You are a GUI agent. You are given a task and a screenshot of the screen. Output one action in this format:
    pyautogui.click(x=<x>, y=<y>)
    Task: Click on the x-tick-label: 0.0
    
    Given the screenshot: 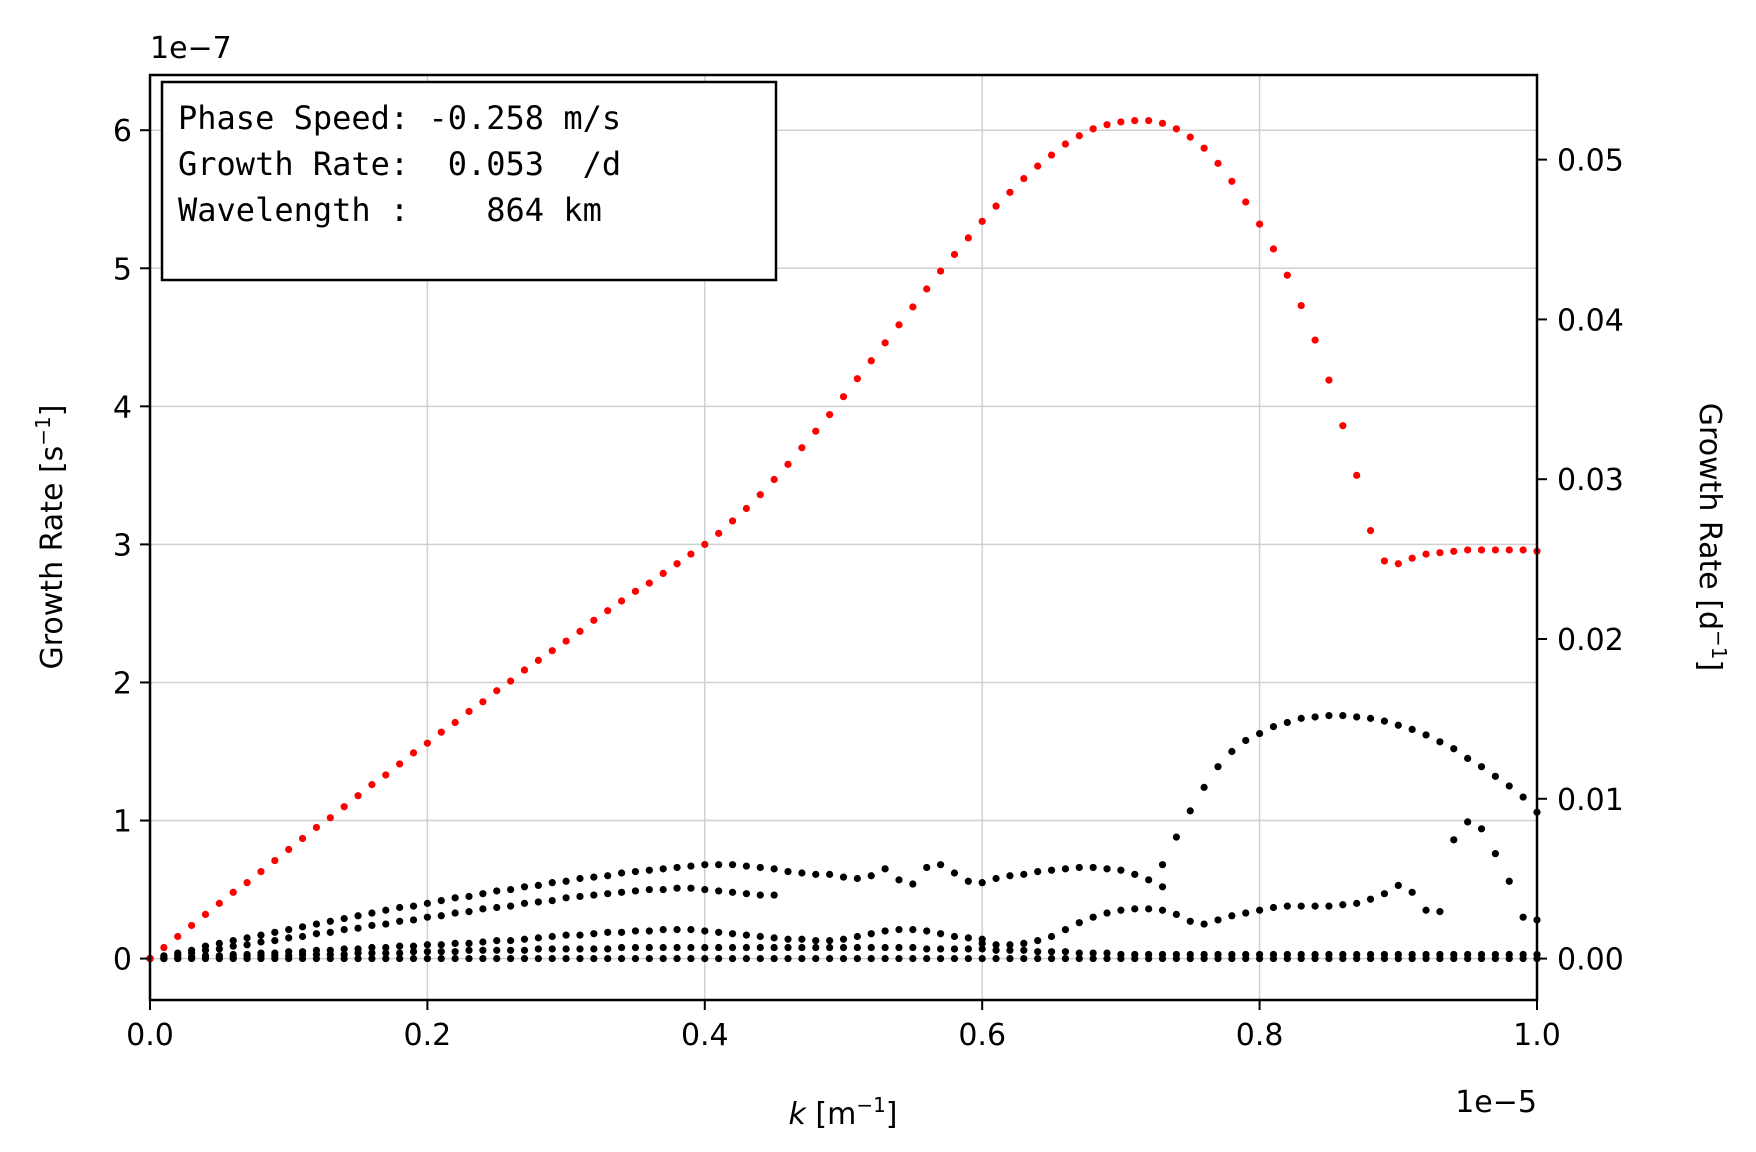 What is the action you would take?
    pyautogui.click(x=150, y=1035)
    